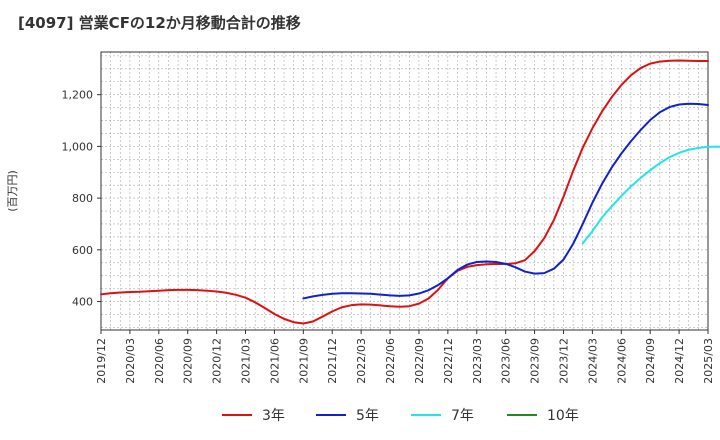  I want to click on x-tick-label: 2023/12, so click(563, 361).